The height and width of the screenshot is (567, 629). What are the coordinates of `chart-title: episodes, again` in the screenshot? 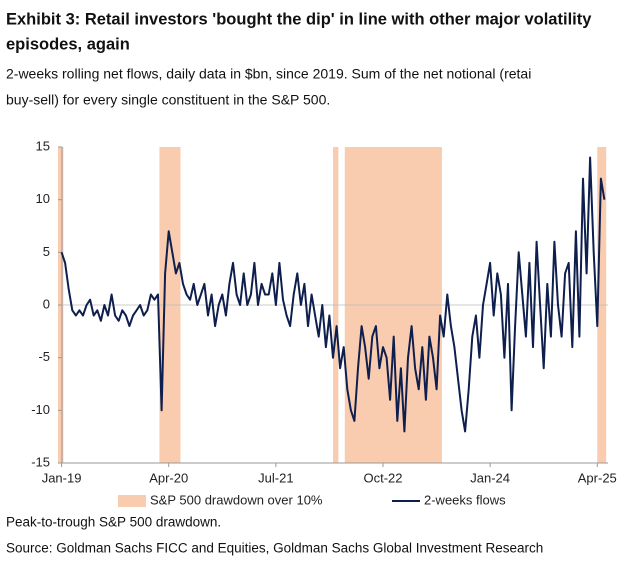 It's located at (68, 44).